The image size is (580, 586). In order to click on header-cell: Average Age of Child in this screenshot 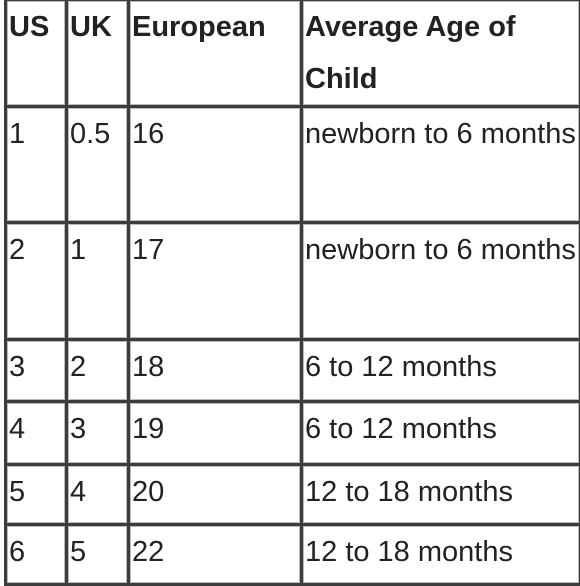, I will do `click(441, 53)`.